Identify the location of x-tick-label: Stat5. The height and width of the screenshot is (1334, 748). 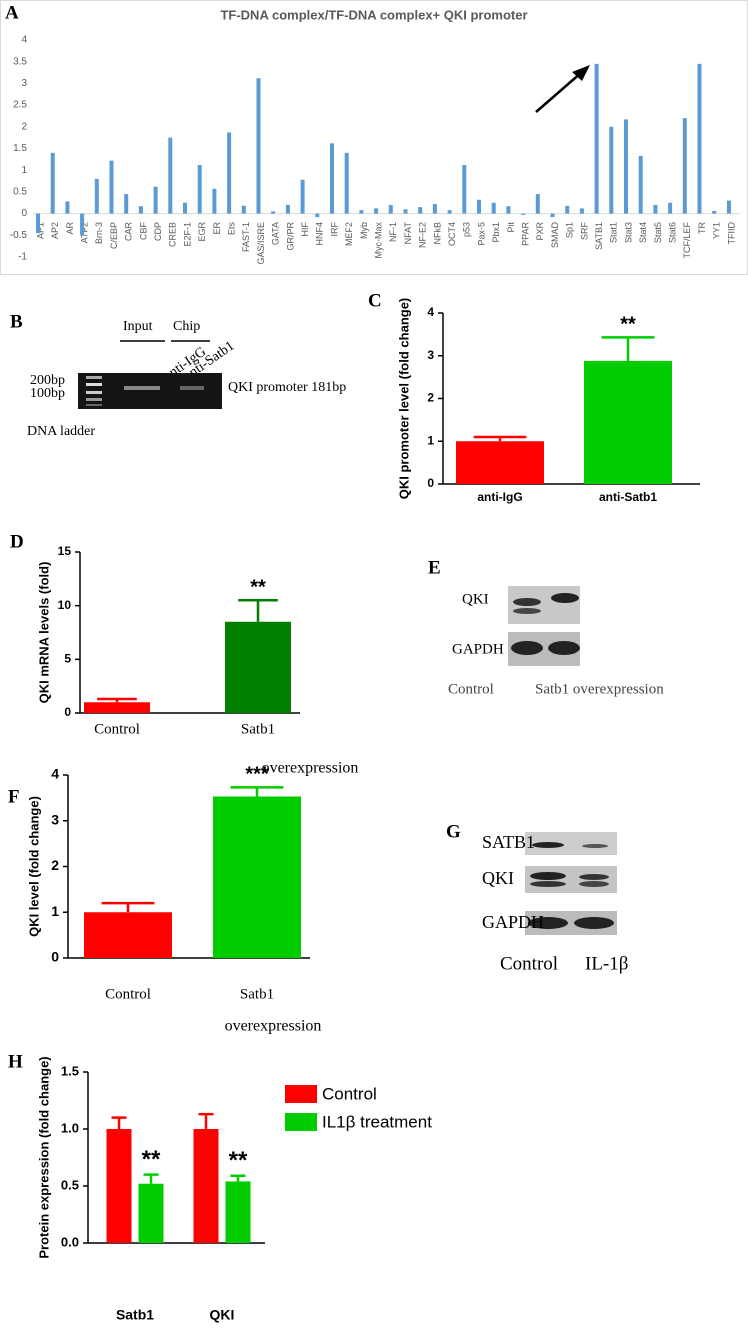
(658, 232).